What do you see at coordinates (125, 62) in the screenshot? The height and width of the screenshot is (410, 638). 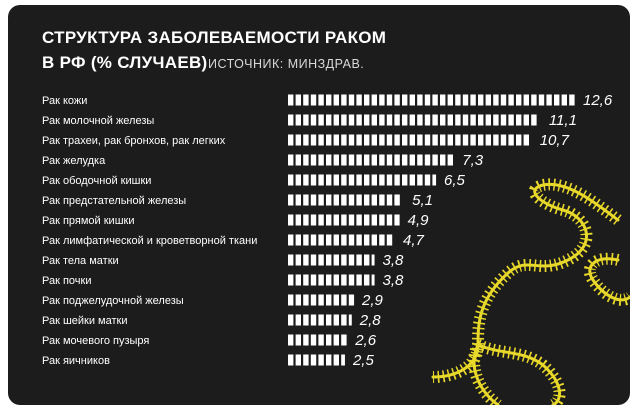 I see `chart-title-line-2: В РФ (% СЛУЧАЕВ)` at bounding box center [125, 62].